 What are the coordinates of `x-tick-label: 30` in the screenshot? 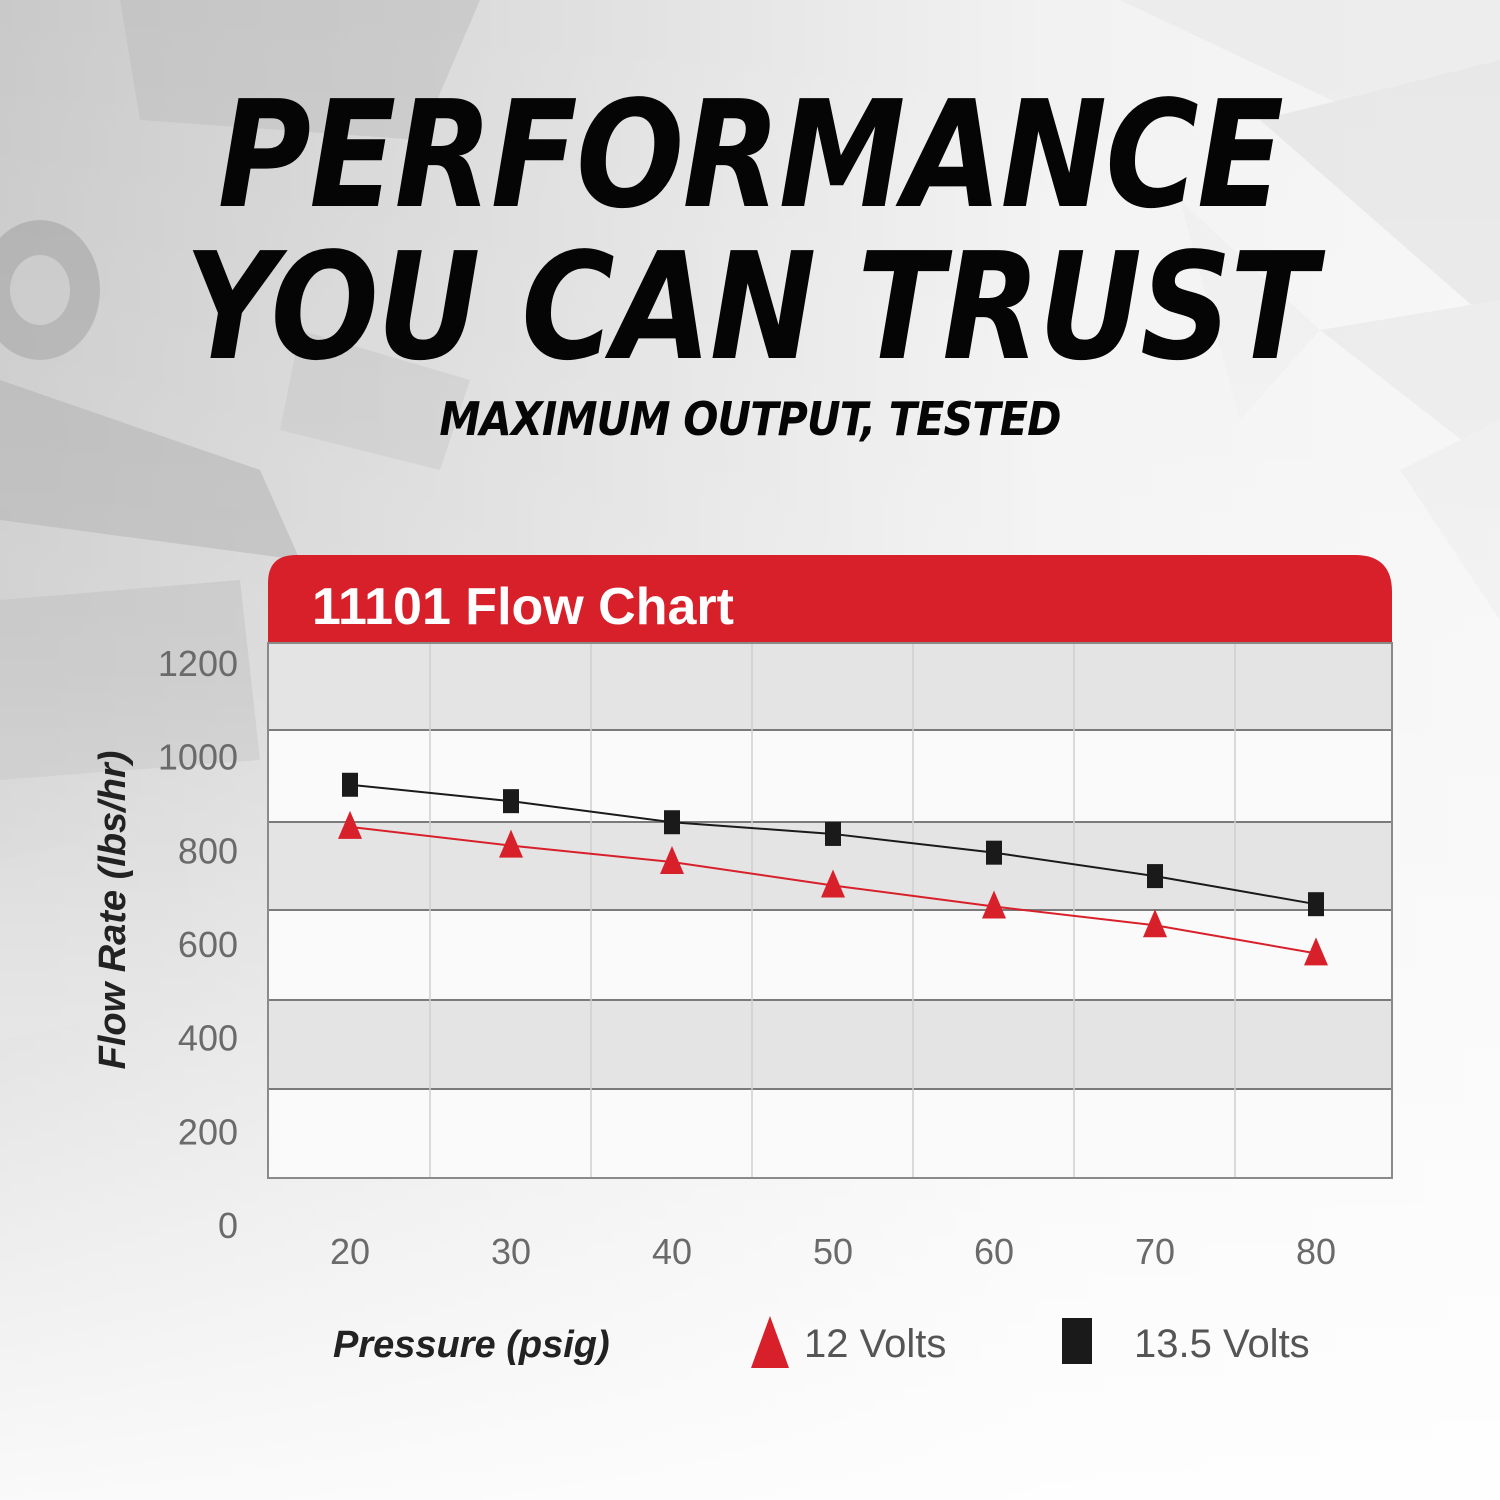 It's located at (511, 1251).